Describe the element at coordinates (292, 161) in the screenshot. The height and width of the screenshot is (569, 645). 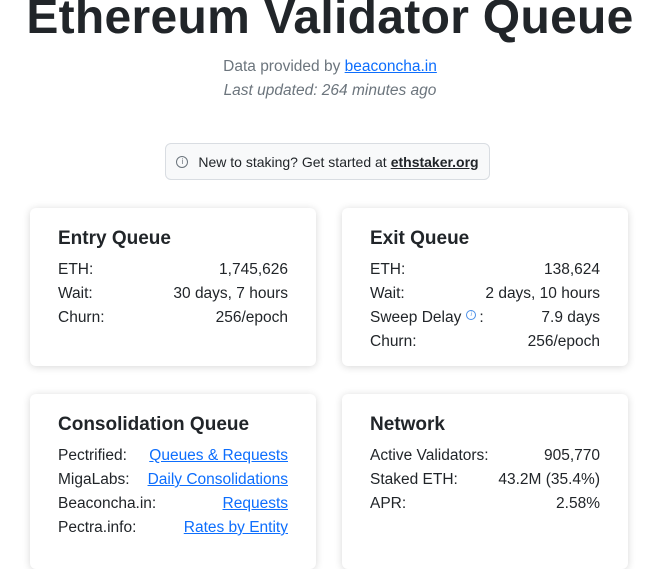
I see `notice-text: New to staking? Get started at` at that location.